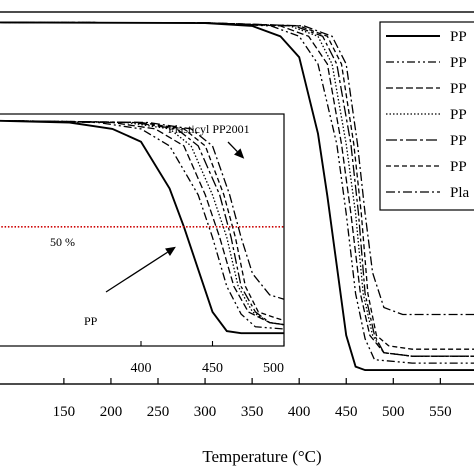 This screenshot has height=474, width=474. Describe the element at coordinates (232, 146) in the screenshot. I see `inset-arrow-plasticyl` at that location.